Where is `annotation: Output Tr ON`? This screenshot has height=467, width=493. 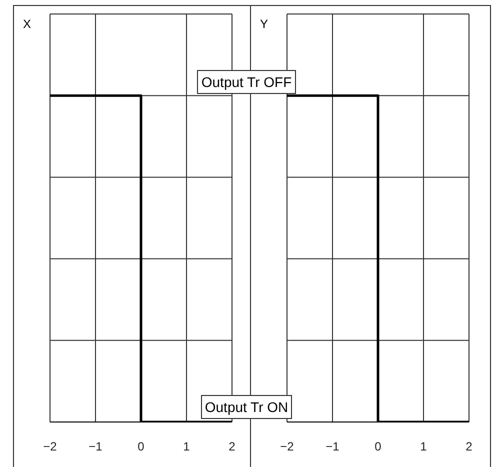
annotation: Output Tr ON is located at coordinates (246, 407).